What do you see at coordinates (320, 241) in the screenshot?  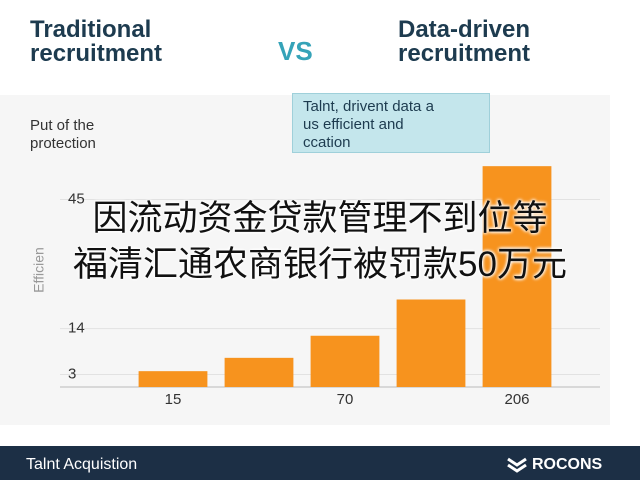 I see `overlay-caption: 因流动资金贷款管理不到位等 福清汇通农商银行被罚款50万元` at bounding box center [320, 241].